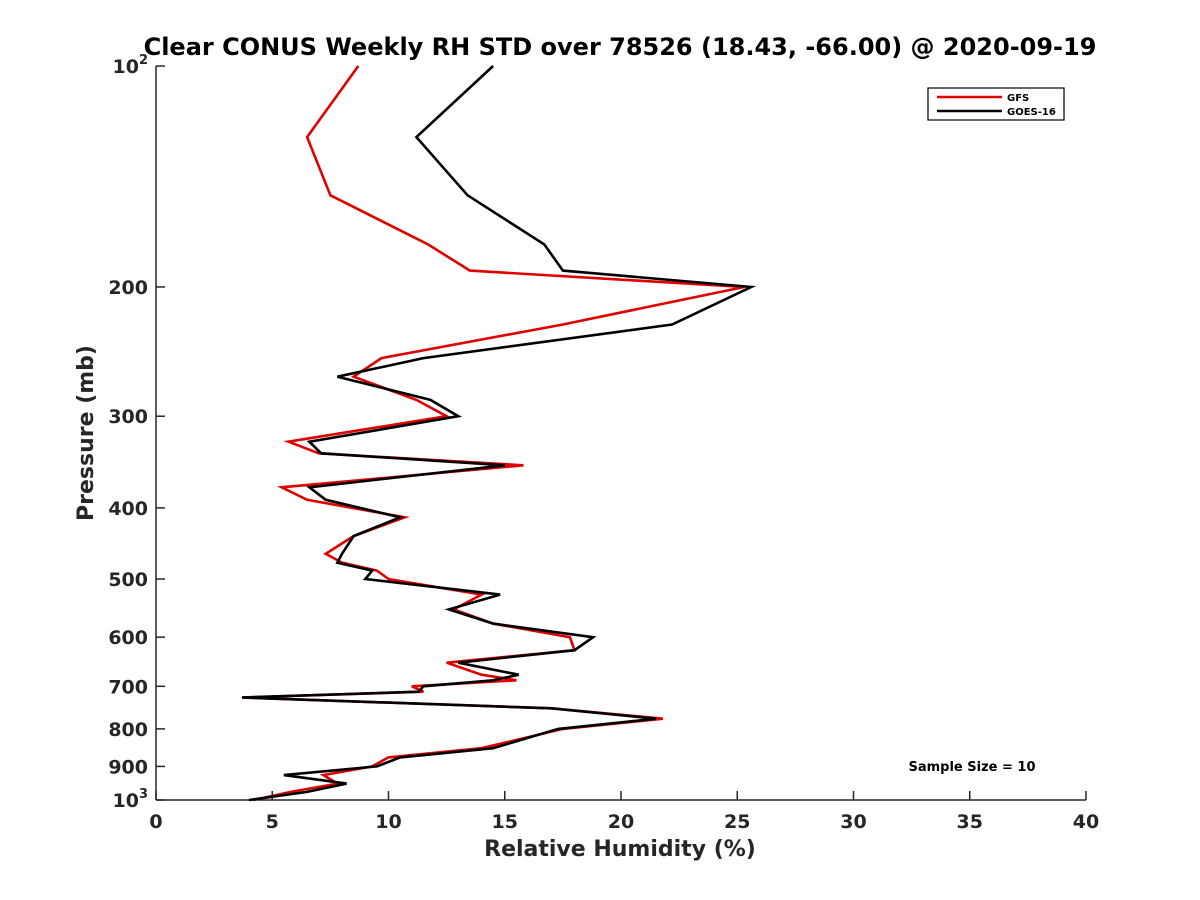 This screenshot has height=900, width=1200. Describe the element at coordinates (505, 822) in the screenshot. I see `x-tick-label: 15` at that location.